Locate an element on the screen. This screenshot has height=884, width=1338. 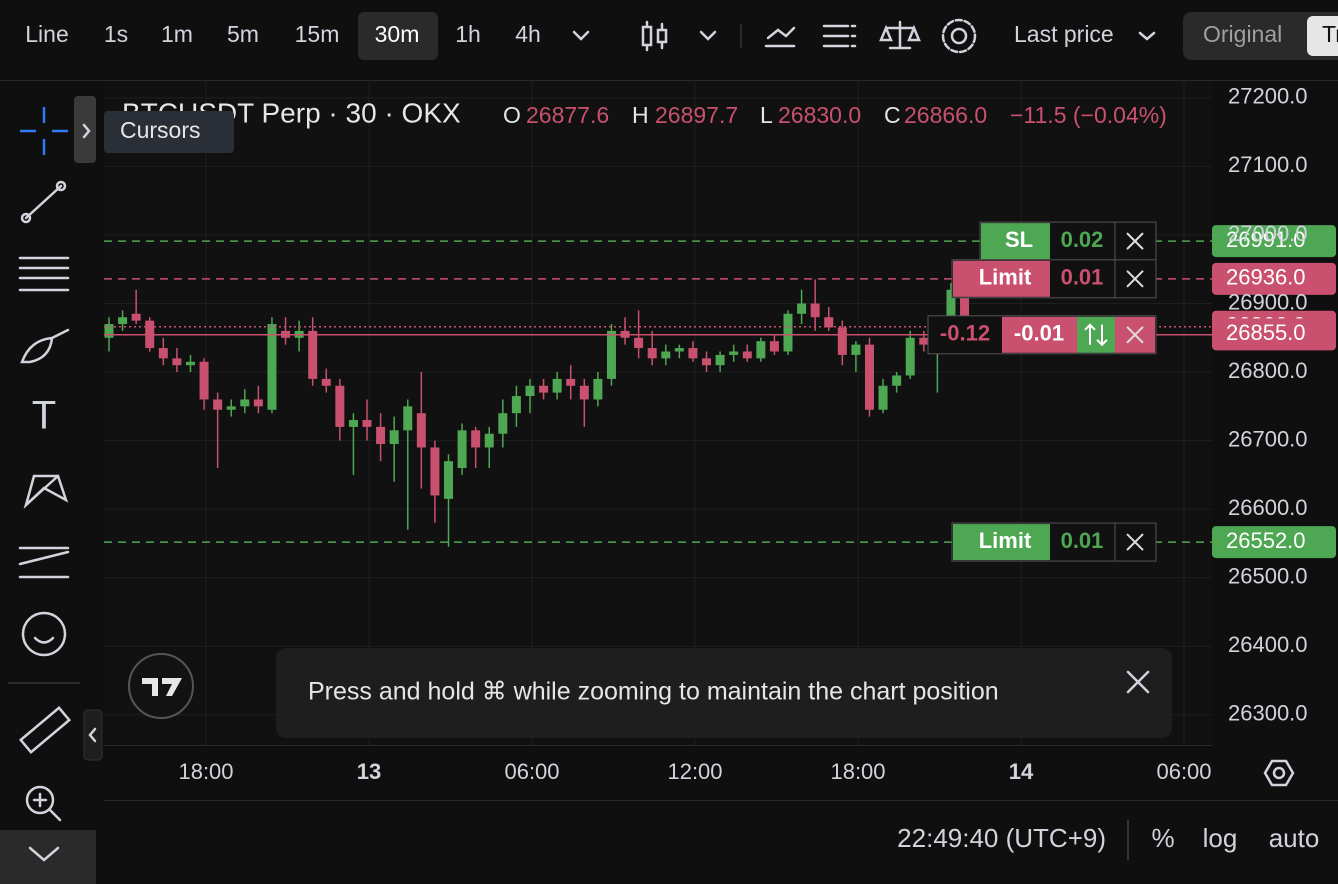
interval: 4h is located at coordinates (528, 34).